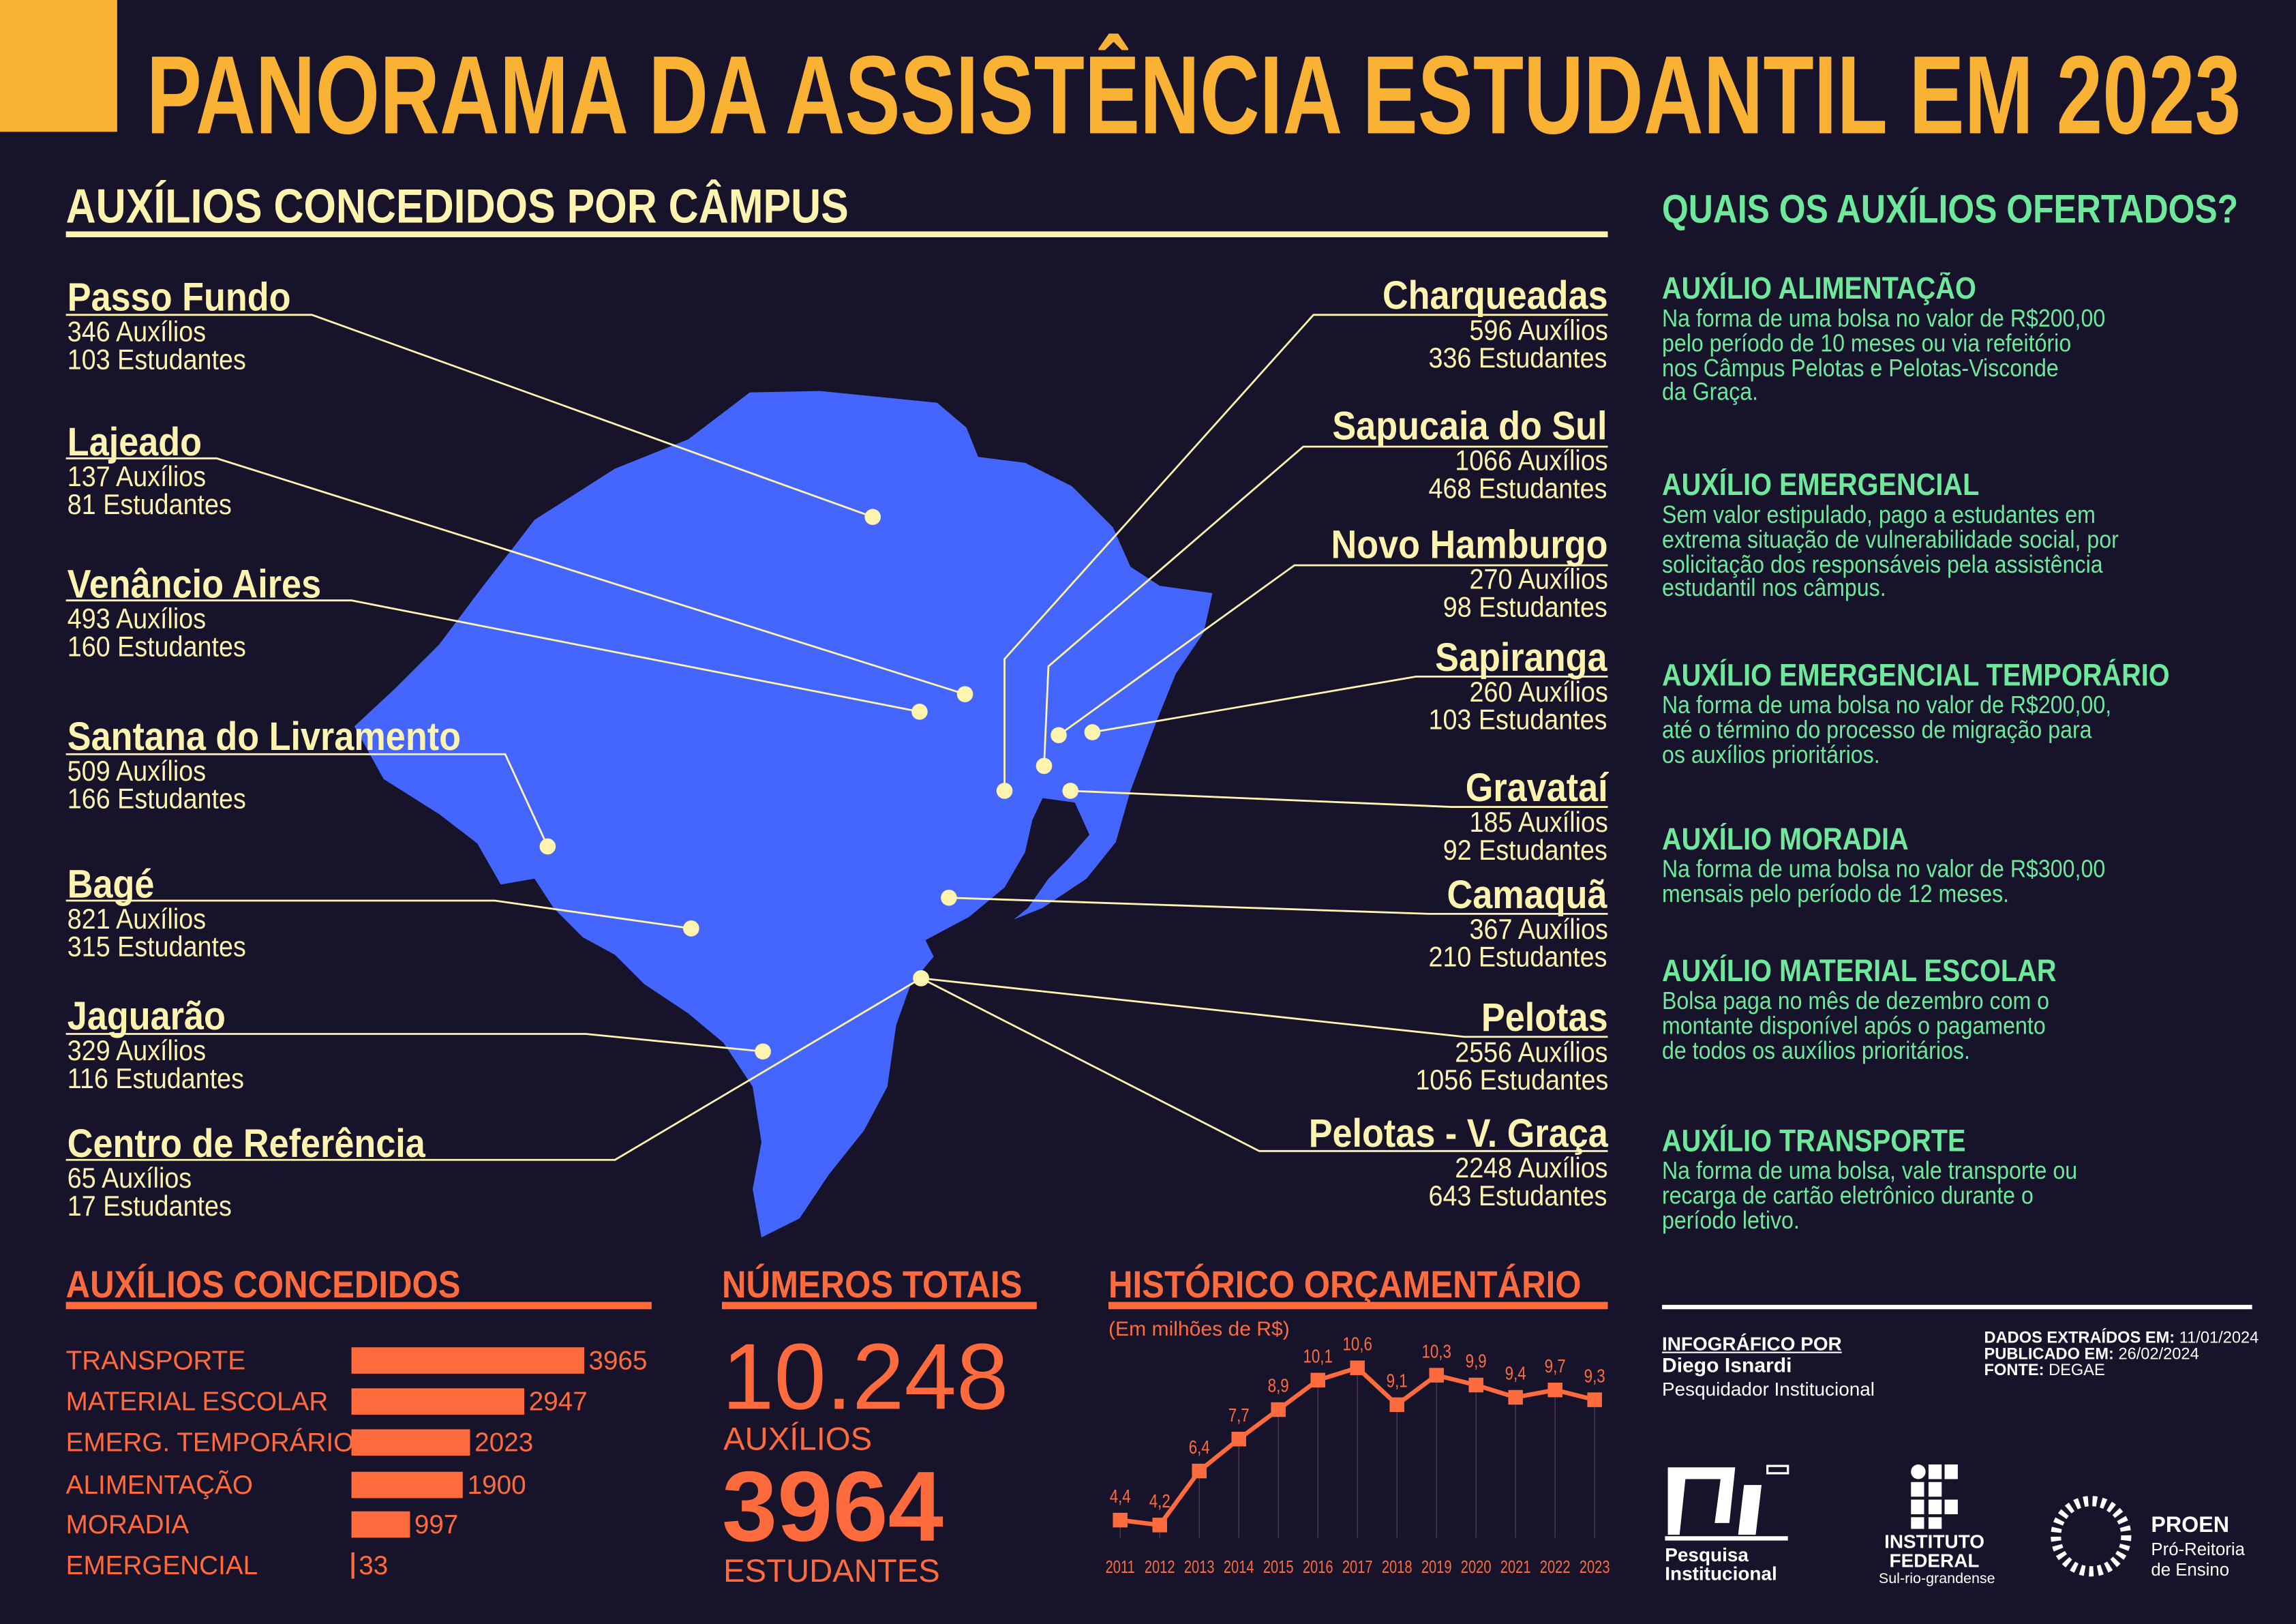  Describe the element at coordinates (137, 1051) in the screenshot. I see `campus-auxilios-text: 329 Auxílios` at that location.